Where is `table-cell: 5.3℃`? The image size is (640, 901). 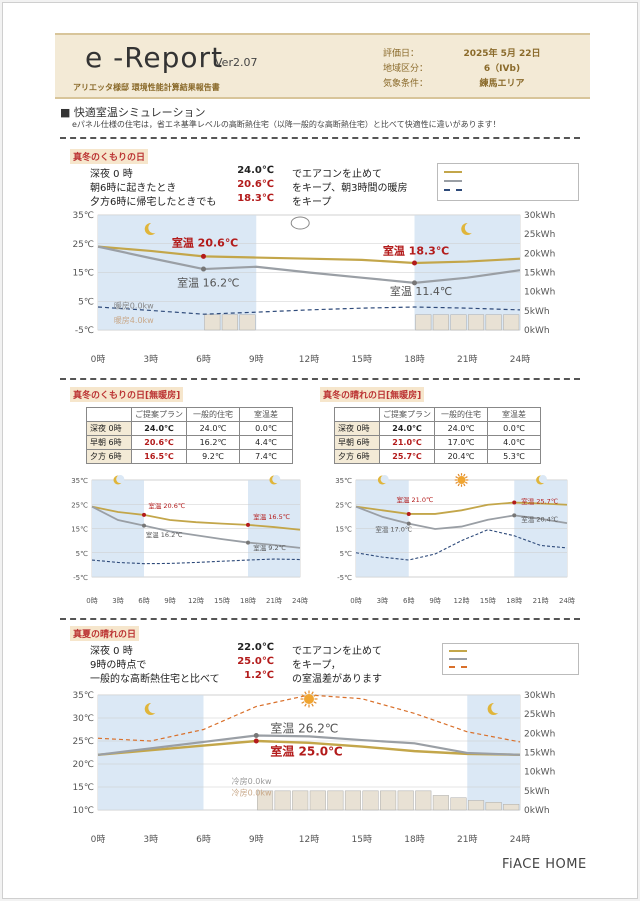
table-cell: 5.3℃ is located at coordinates (514, 456).